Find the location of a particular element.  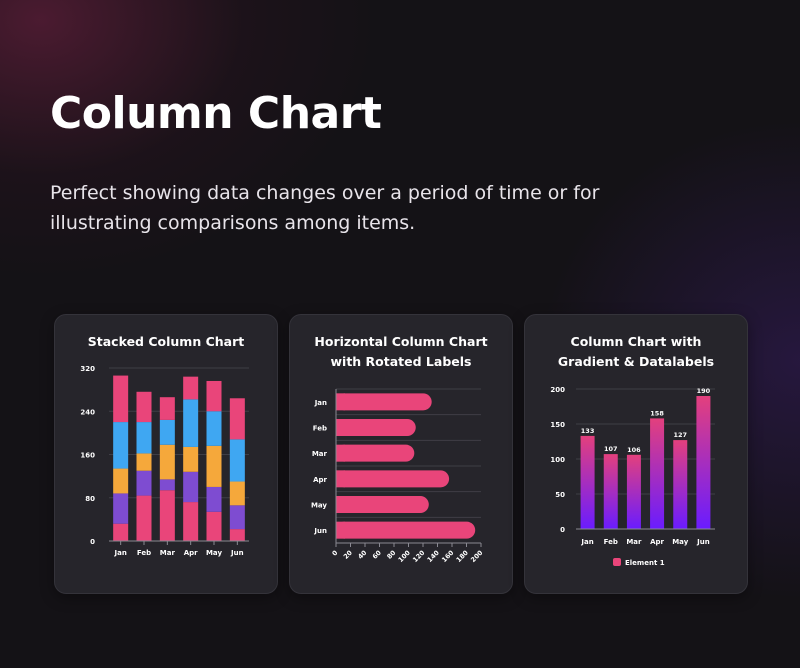

y-tick-label: 160 is located at coordinates (87, 456).